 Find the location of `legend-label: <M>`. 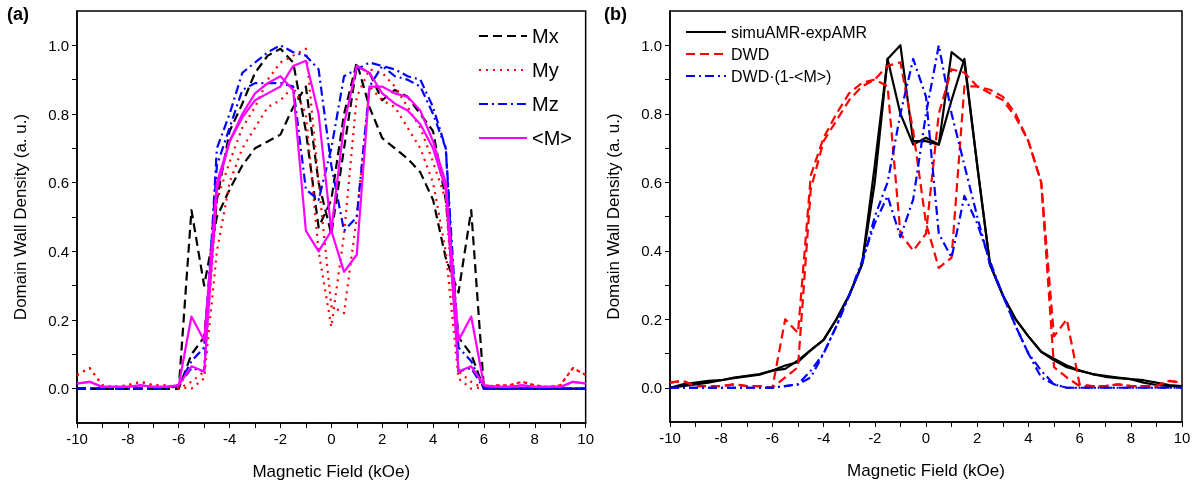

legend-label: <M> is located at coordinates (552, 138).